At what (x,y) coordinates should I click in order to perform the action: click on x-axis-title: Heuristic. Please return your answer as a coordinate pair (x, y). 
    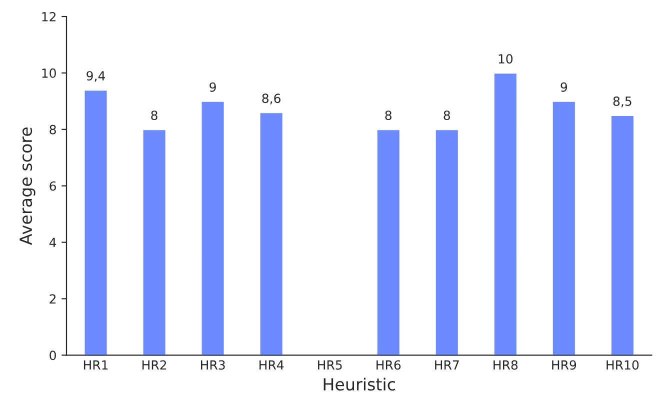
    Looking at the image, I should click on (359, 384).